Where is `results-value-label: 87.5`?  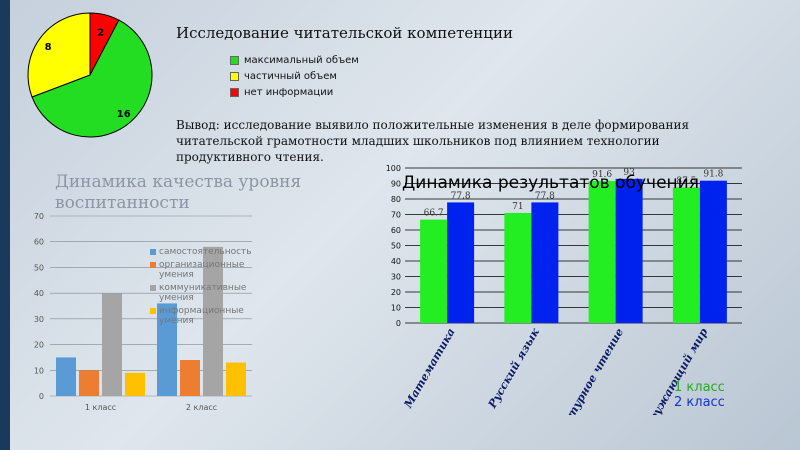
results-value-label: 87.5 is located at coordinates (686, 181).